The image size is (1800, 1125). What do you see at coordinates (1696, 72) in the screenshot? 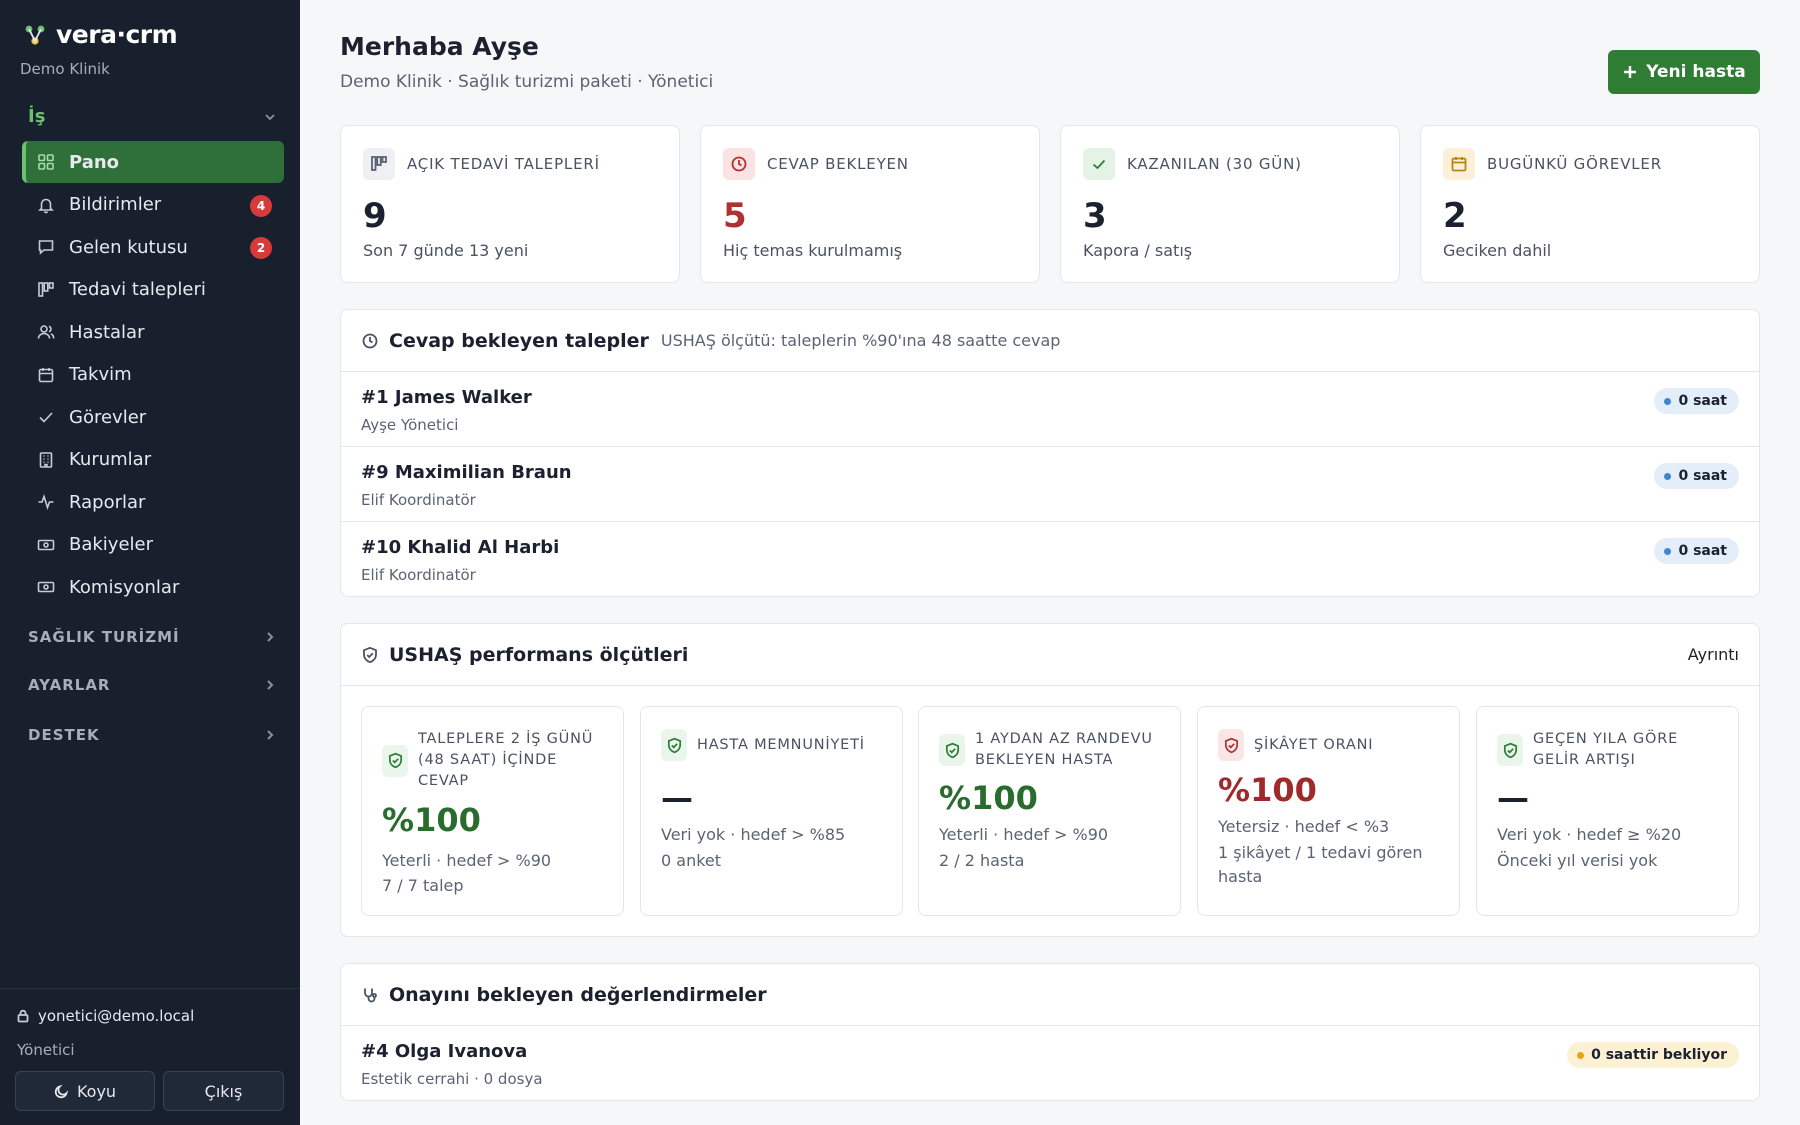
I see `new-patient-label: Yeni hasta` at bounding box center [1696, 72].